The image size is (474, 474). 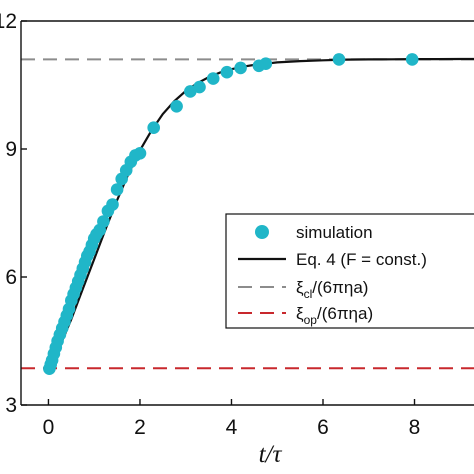 I want to click on x-tick-label: 2, so click(x=140, y=427).